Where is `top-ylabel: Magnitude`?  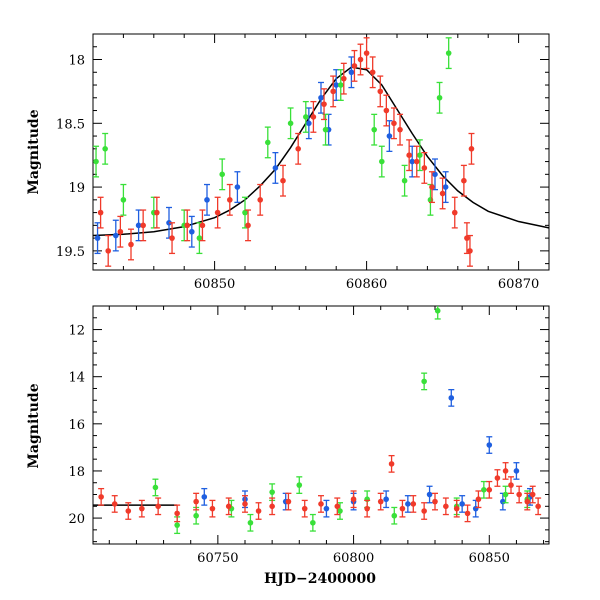 top-ylabel: Magnitude is located at coordinates (34, 151).